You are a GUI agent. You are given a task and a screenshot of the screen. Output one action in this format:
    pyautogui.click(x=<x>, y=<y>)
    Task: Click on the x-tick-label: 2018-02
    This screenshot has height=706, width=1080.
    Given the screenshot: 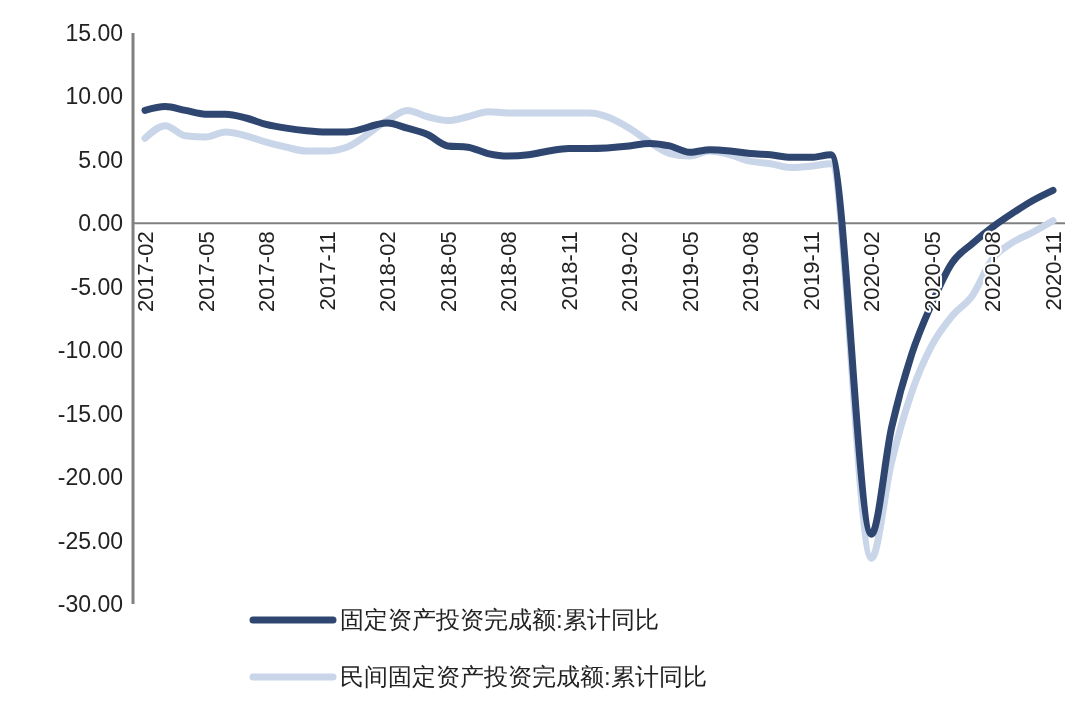 What is the action you would take?
    pyautogui.click(x=388, y=272)
    